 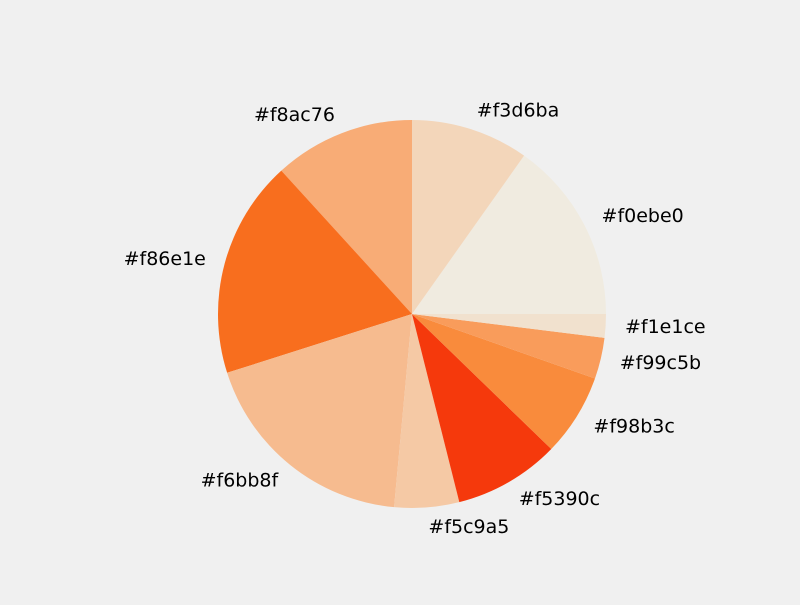 What do you see at coordinates (165, 259) in the screenshot?
I see `pie-label-f86e1e: #f86e1e` at bounding box center [165, 259].